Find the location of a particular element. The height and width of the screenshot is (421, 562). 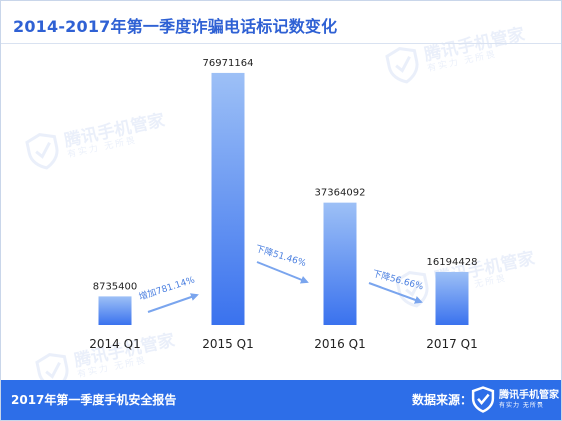

report-title: 2017年第一季度手机安全报告 is located at coordinates (94, 400).